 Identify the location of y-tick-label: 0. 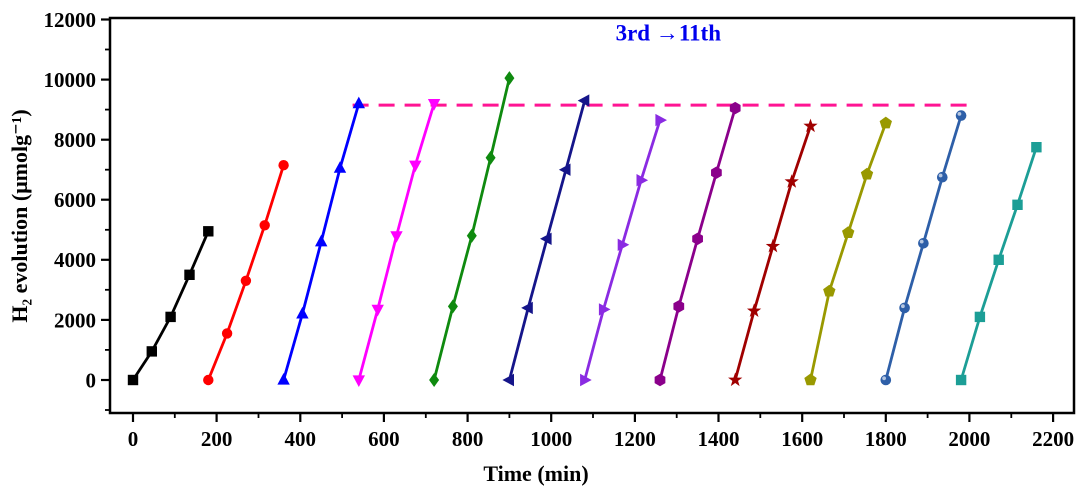
(91, 380).